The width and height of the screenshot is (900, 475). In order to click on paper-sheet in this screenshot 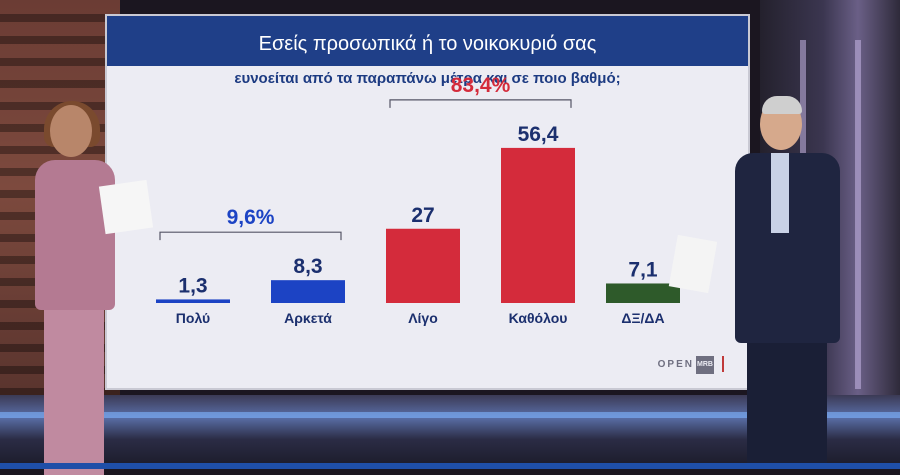, I will do `click(126, 207)`.